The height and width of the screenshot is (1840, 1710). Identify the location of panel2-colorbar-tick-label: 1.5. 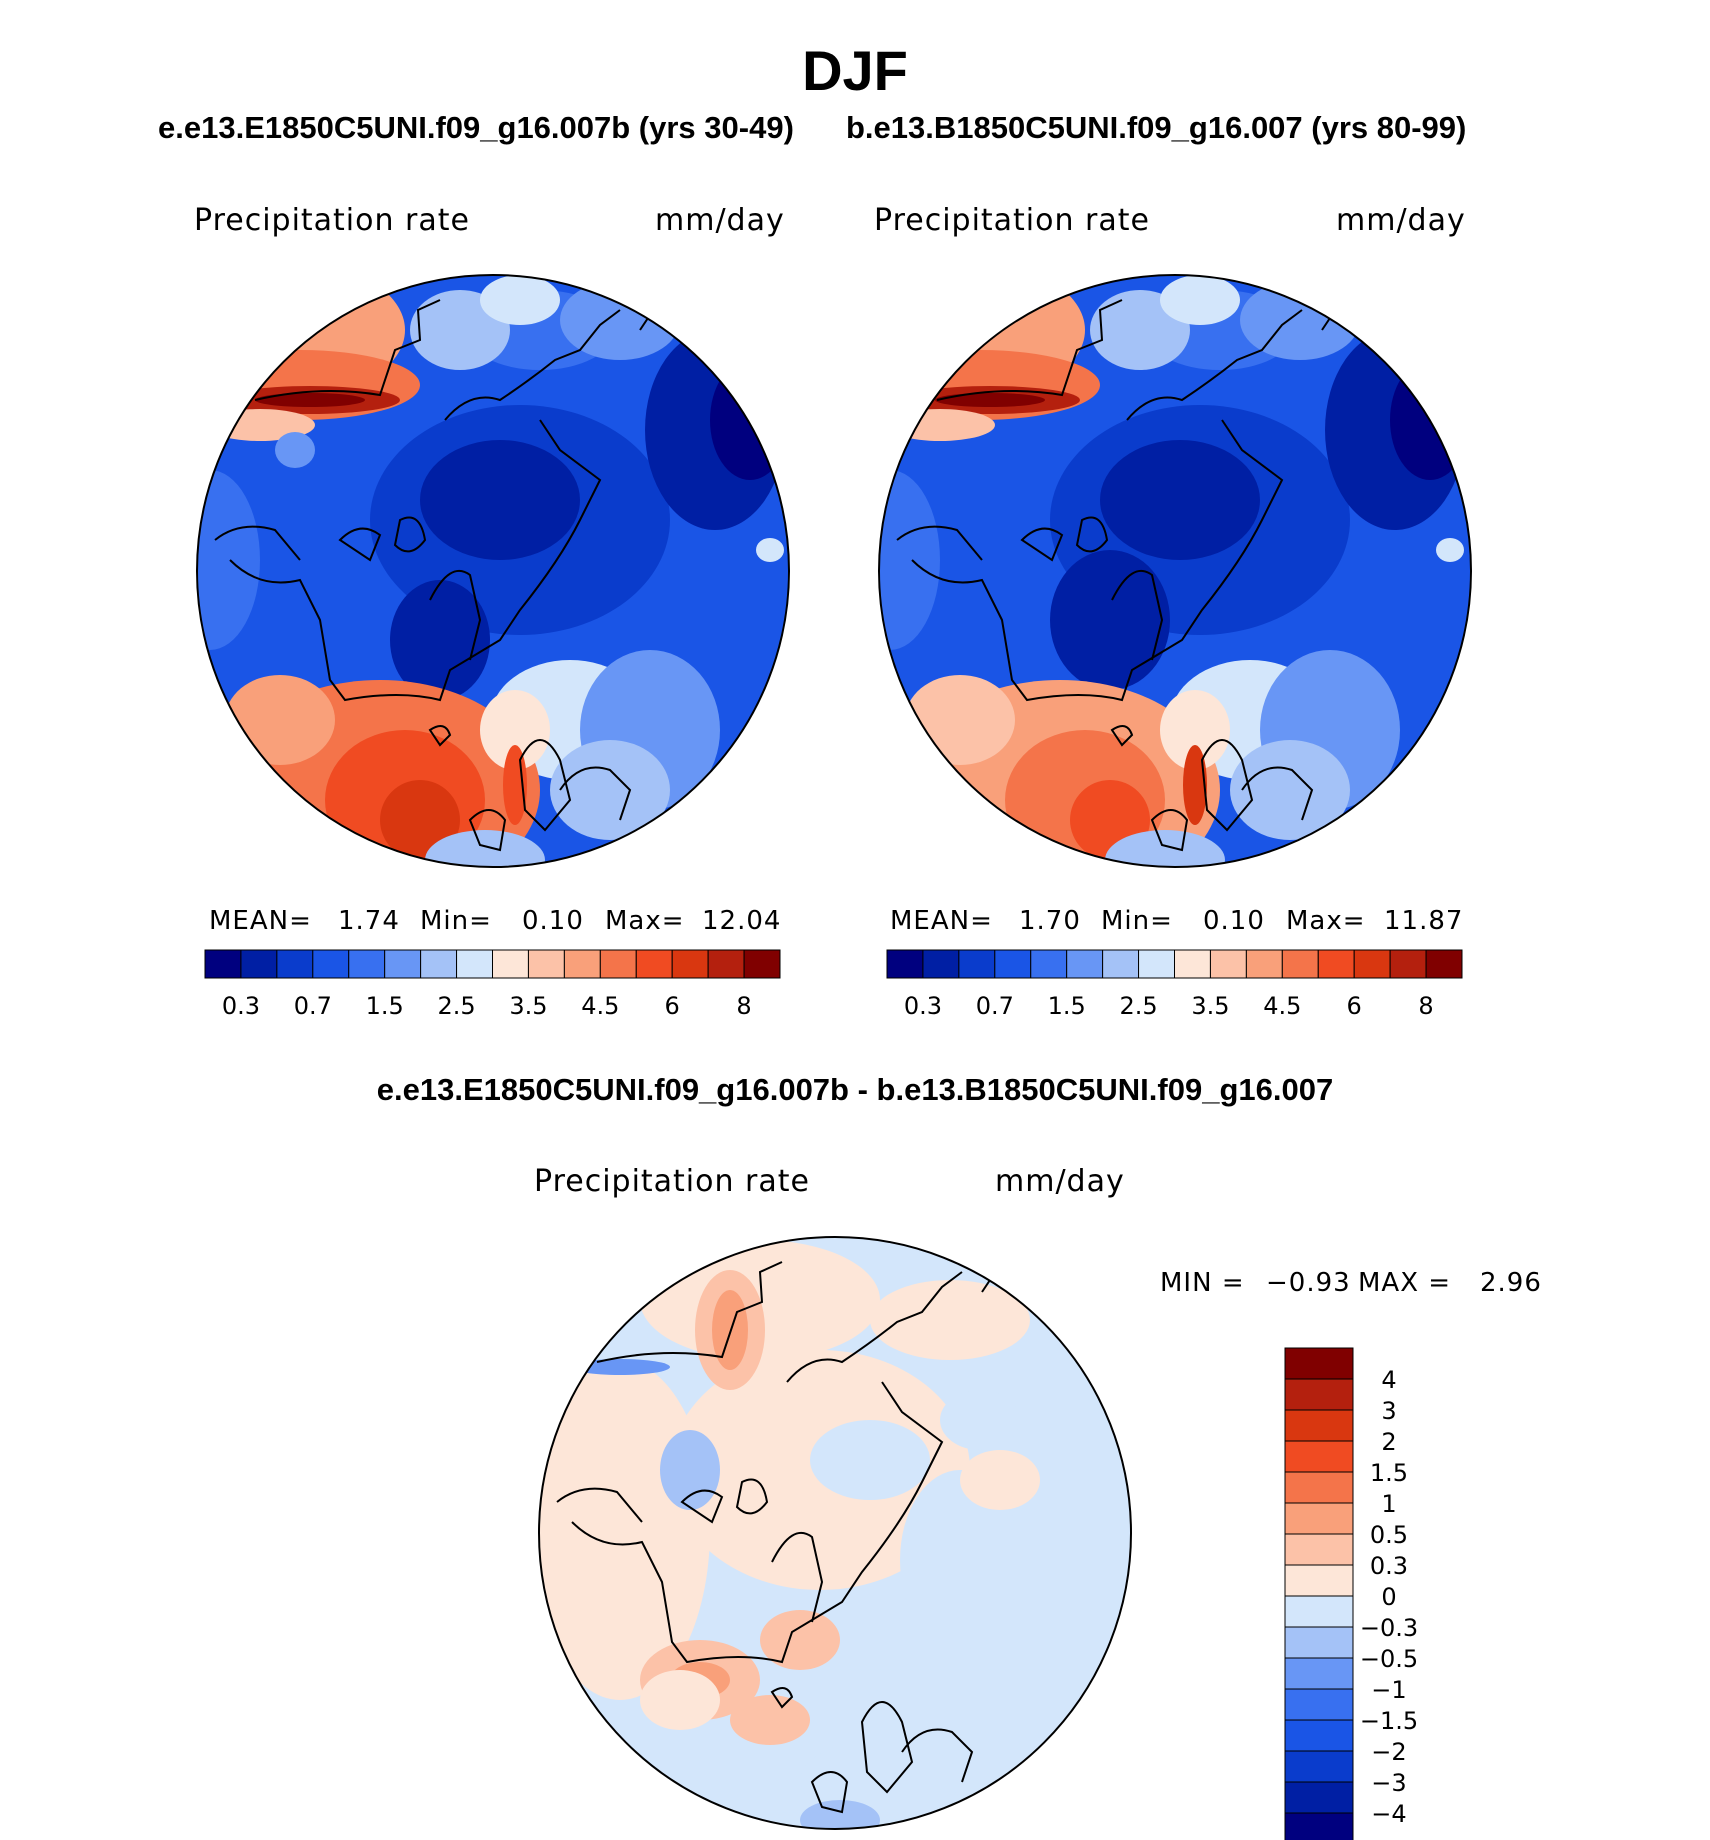
(1067, 1006).